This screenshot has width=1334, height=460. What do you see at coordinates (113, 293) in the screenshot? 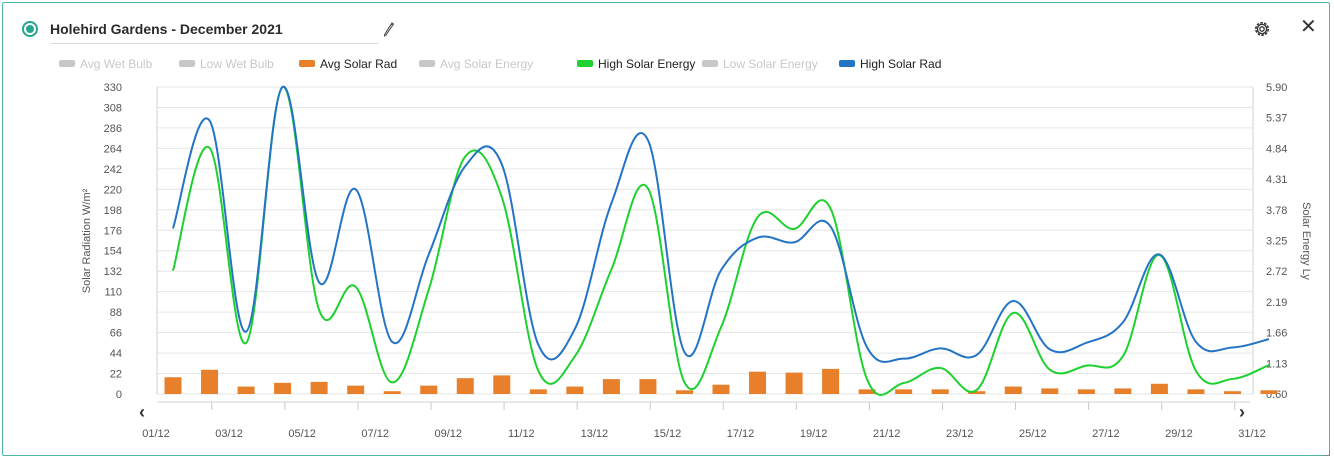
I see `y-left-tick-label: 110` at bounding box center [113, 293].